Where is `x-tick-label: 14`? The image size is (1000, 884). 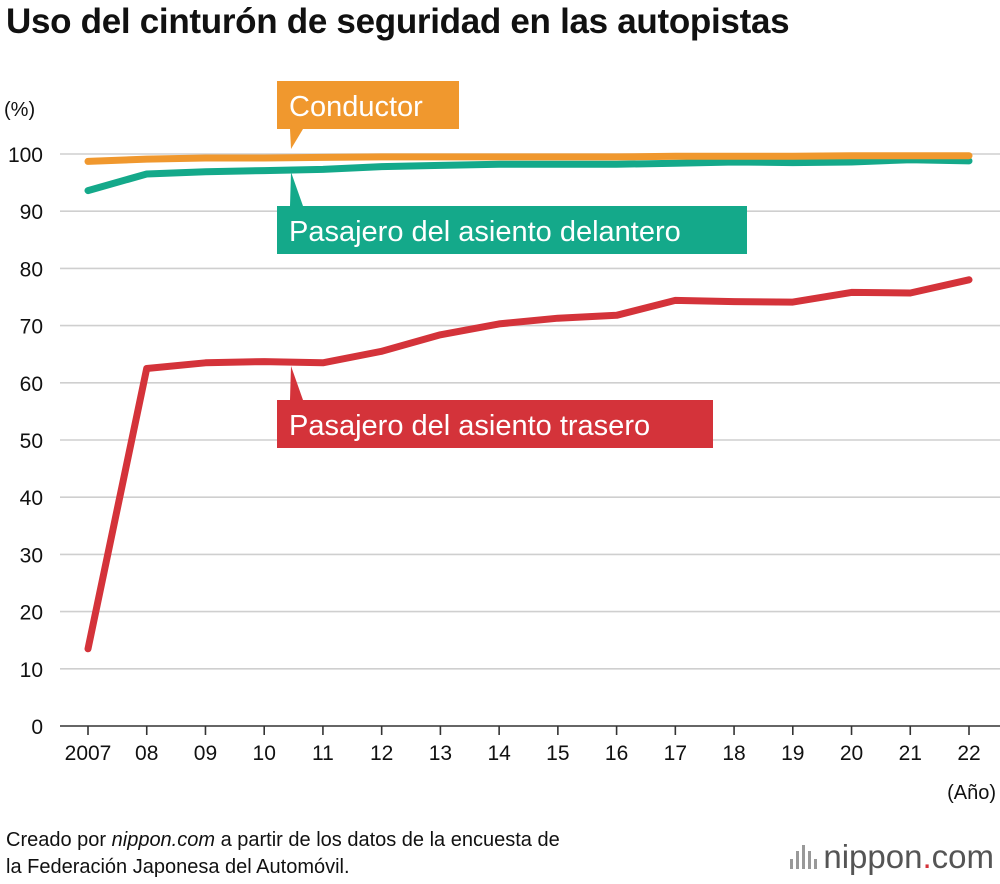 x-tick-label: 14 is located at coordinates (499, 753).